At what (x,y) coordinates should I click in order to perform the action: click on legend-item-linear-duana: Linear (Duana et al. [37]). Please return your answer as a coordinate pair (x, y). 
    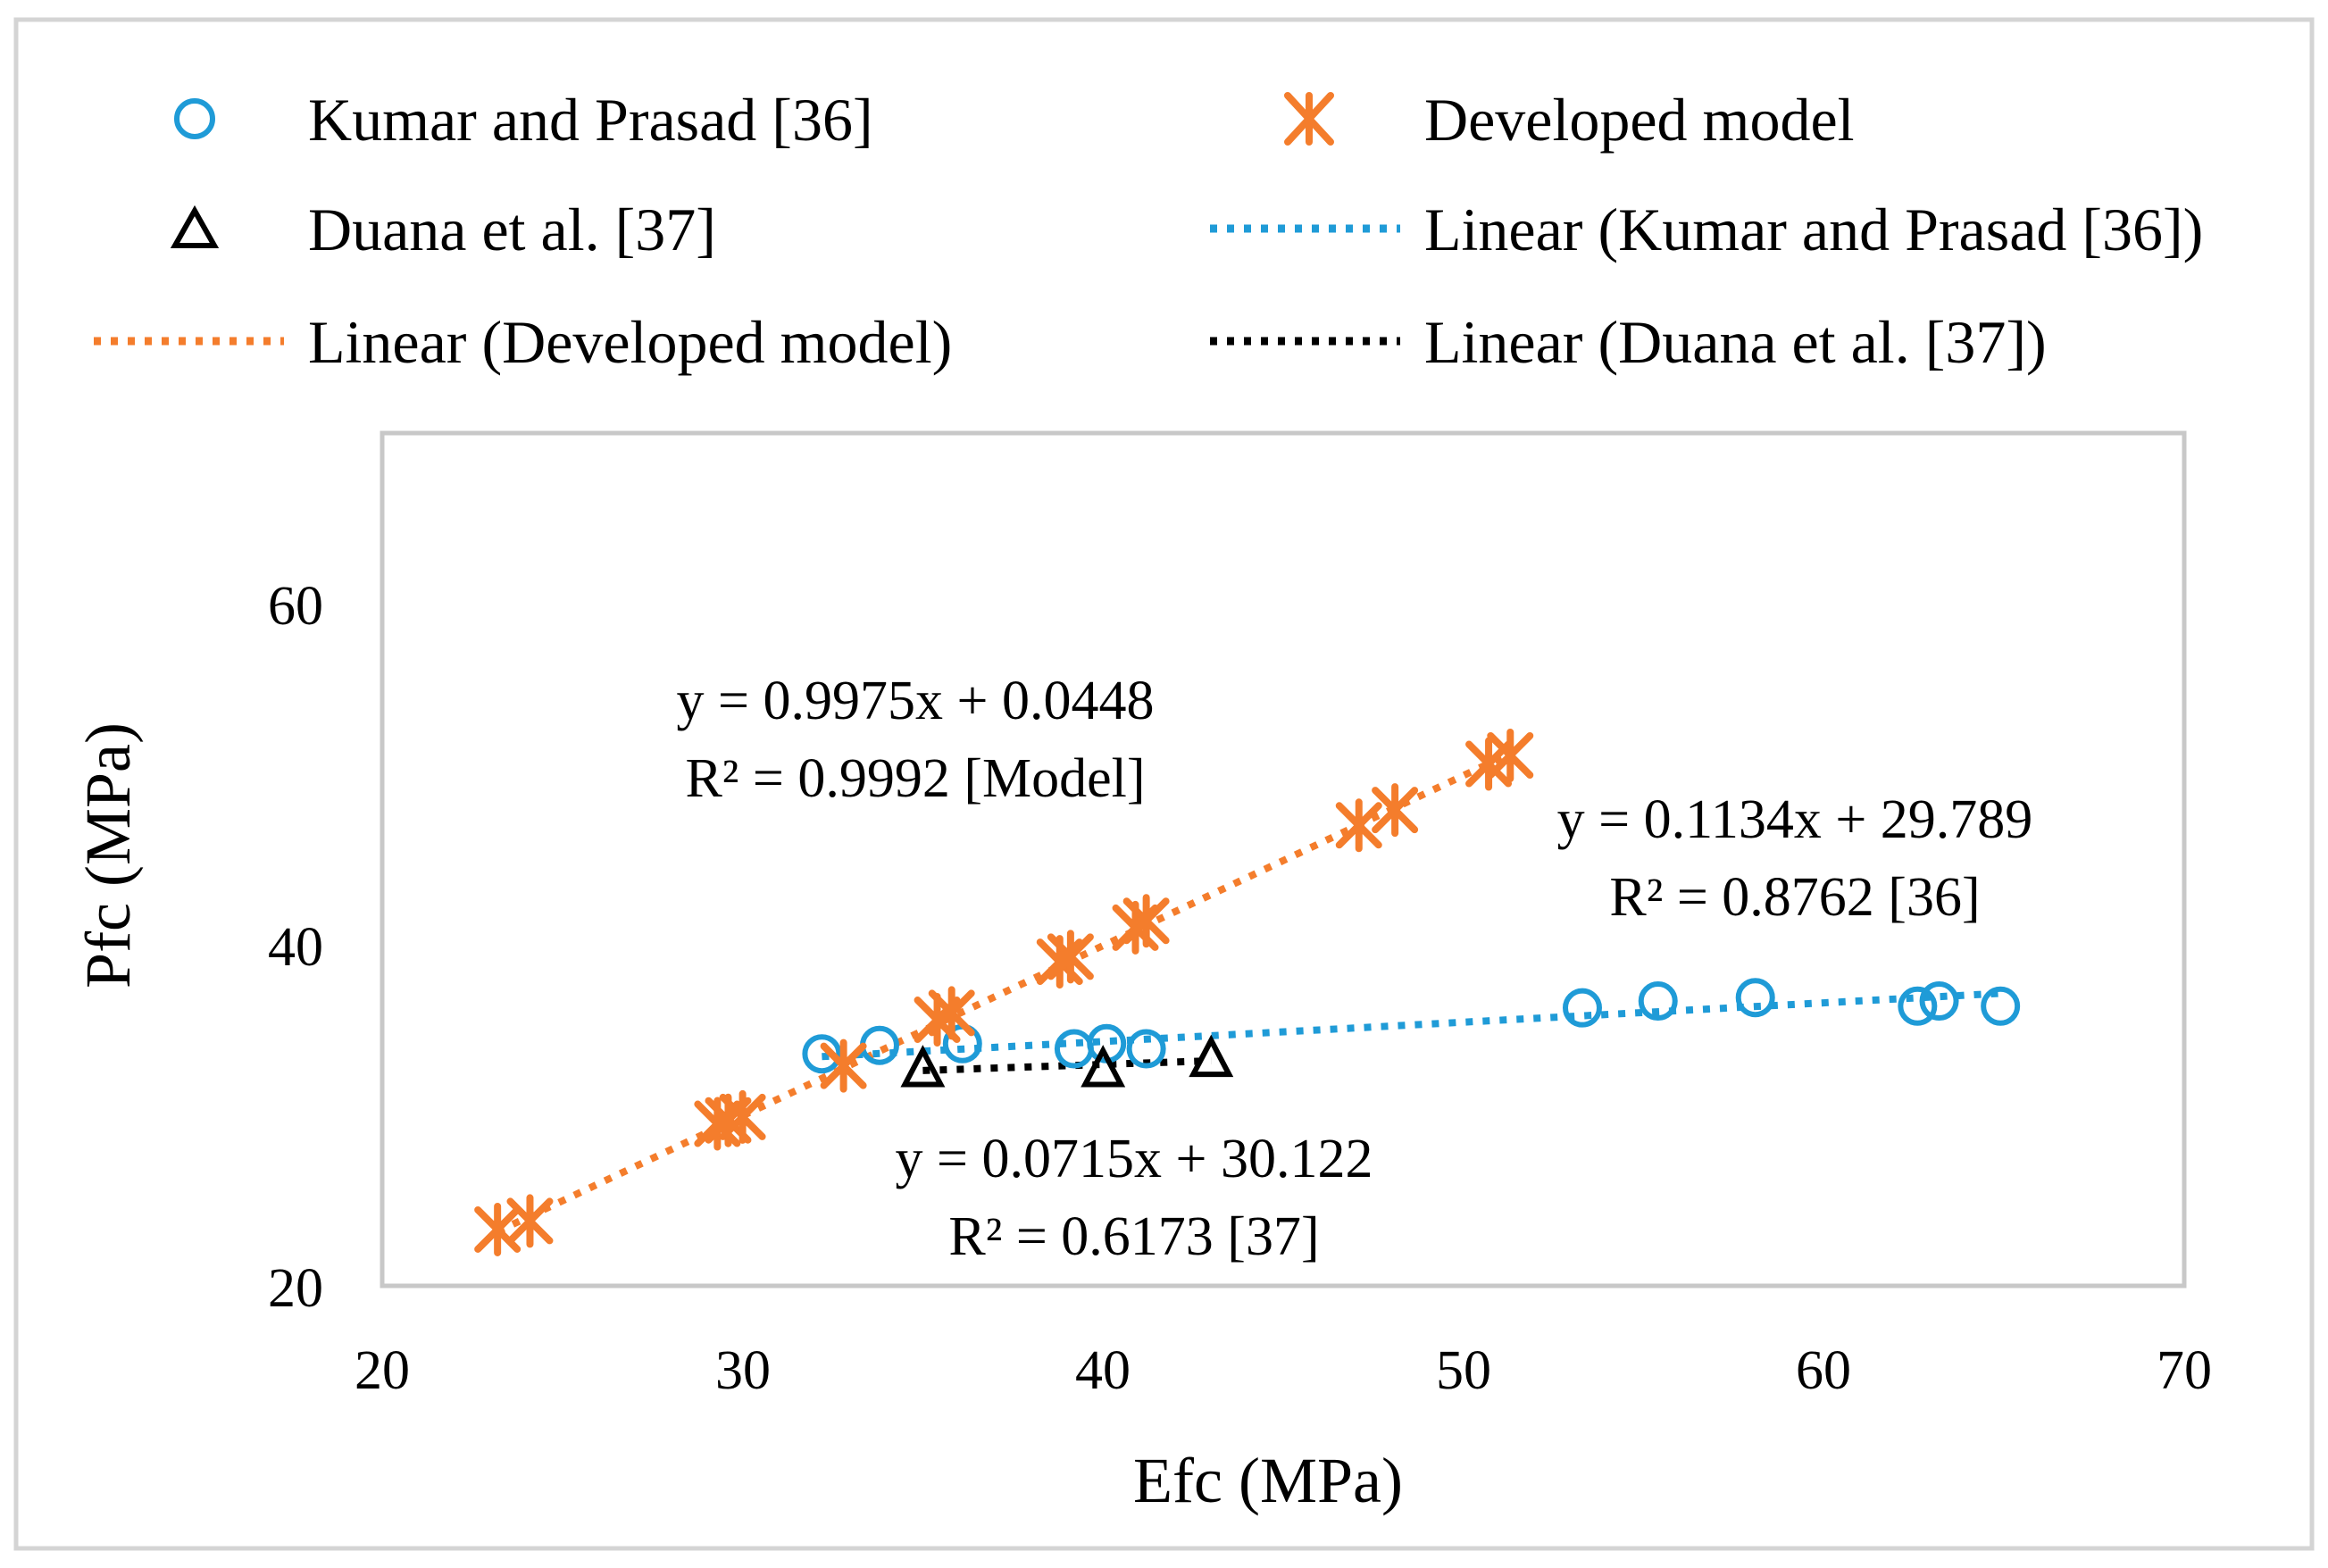
    Looking at the image, I should click on (1628, 342).